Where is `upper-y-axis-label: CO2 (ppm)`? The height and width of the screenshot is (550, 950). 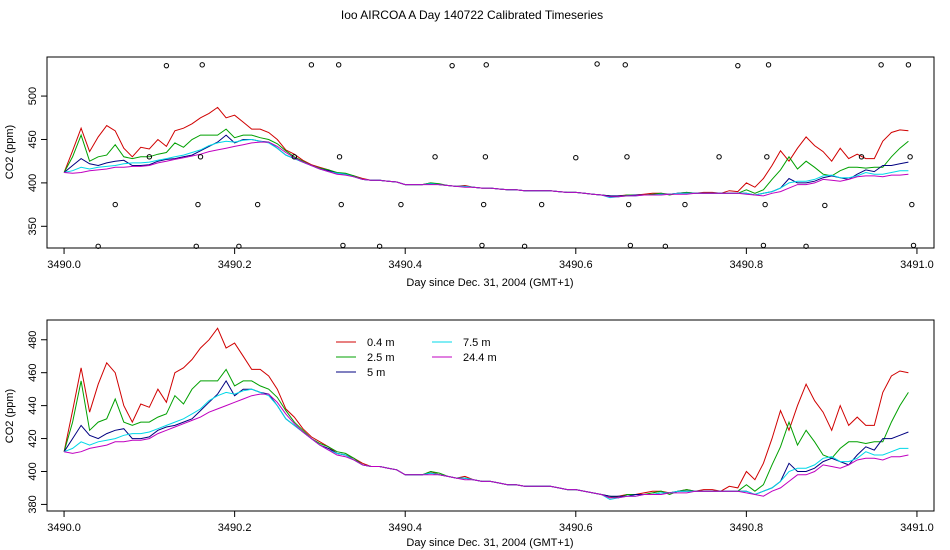
upper-y-axis-label: CO2 (ppm) is located at coordinates (10, 152).